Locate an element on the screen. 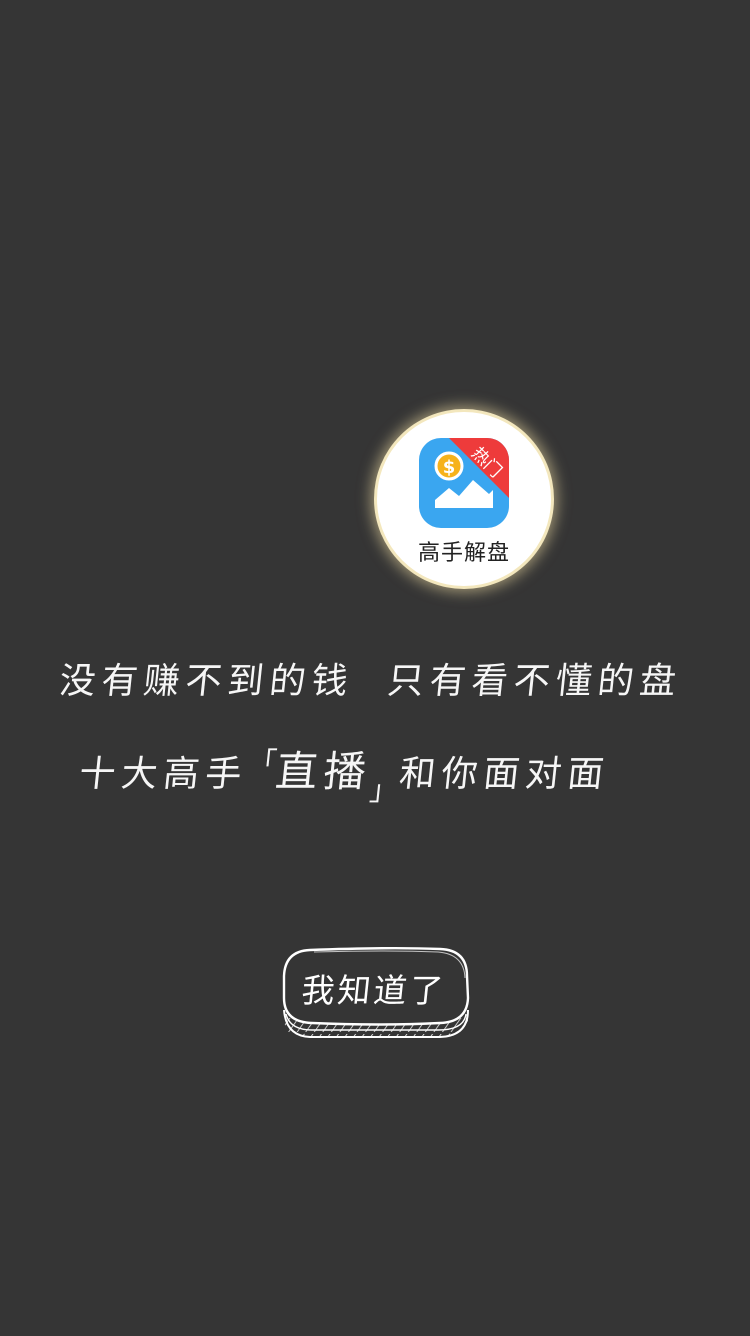  guide-slogan-line-1: 没有赚不到的钱 只有看不懂的盘 is located at coordinates (389, 678).